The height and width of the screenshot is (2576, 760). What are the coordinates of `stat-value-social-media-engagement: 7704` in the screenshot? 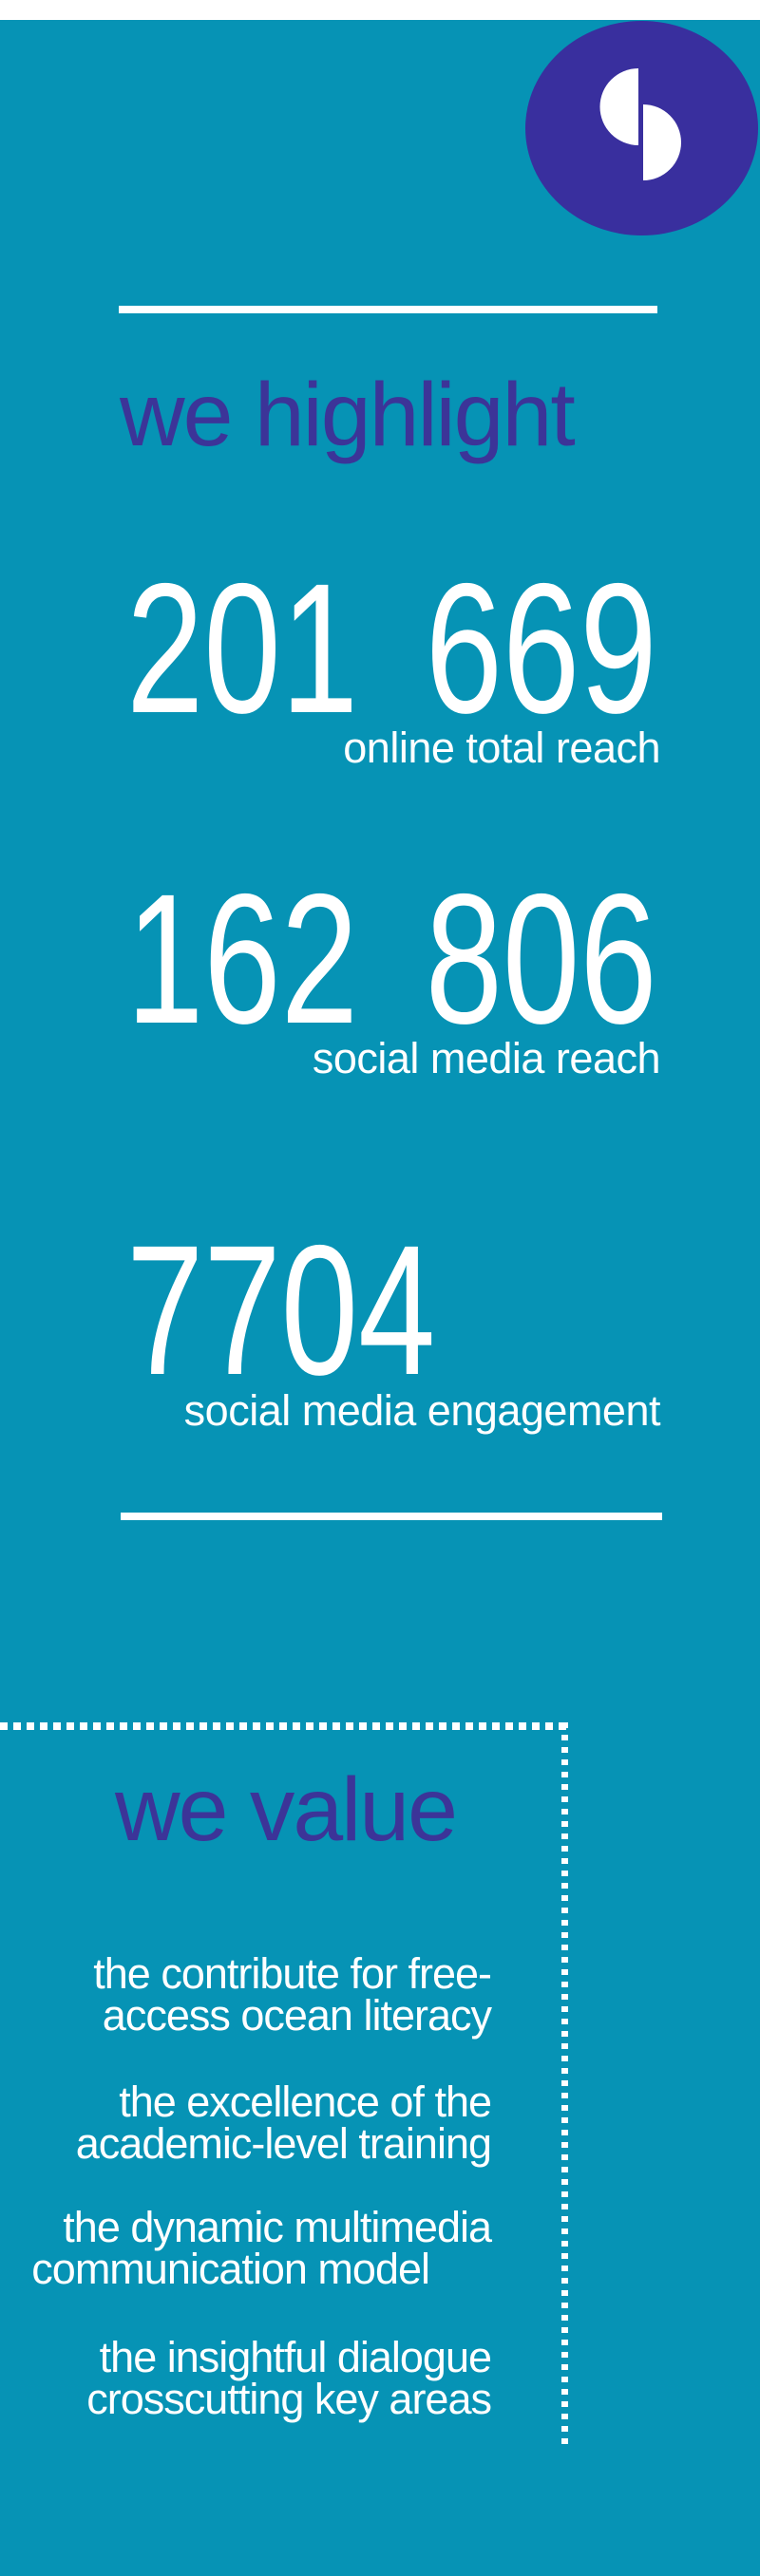 It's located at (281, 1310).